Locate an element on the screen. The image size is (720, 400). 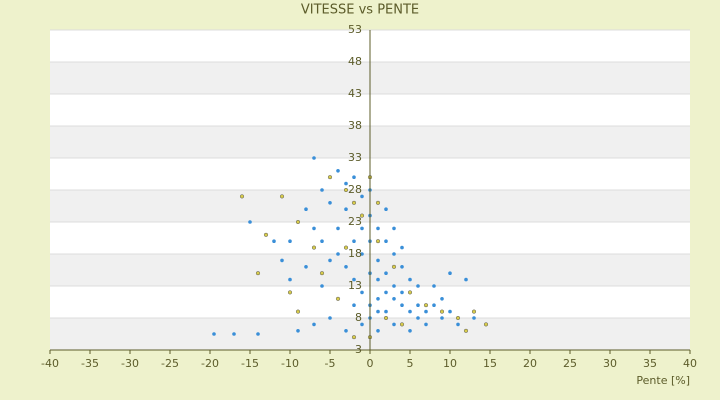
y-tick-label: 3 is located at coordinates (358, 349).